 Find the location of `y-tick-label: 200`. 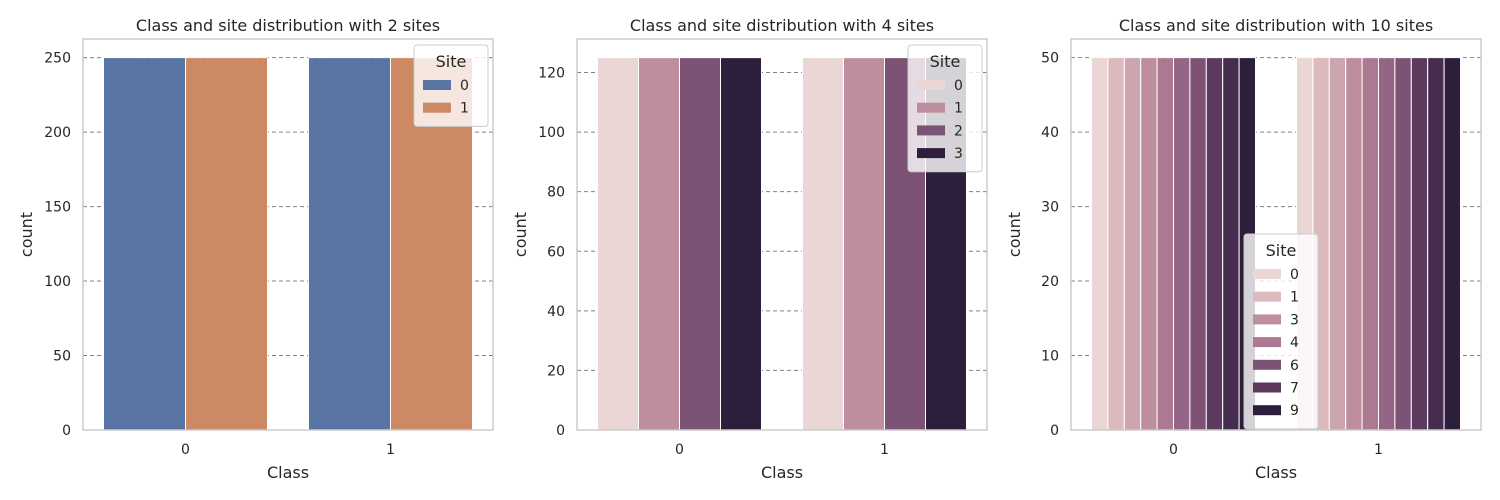

y-tick-label: 200 is located at coordinates (57, 133).